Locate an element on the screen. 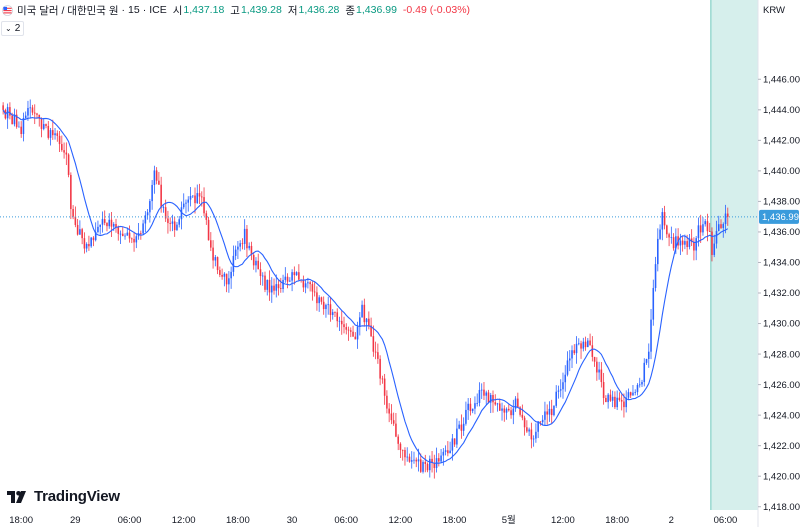 The width and height of the screenshot is (800, 527). time-tick-label: 29 is located at coordinates (75, 520).